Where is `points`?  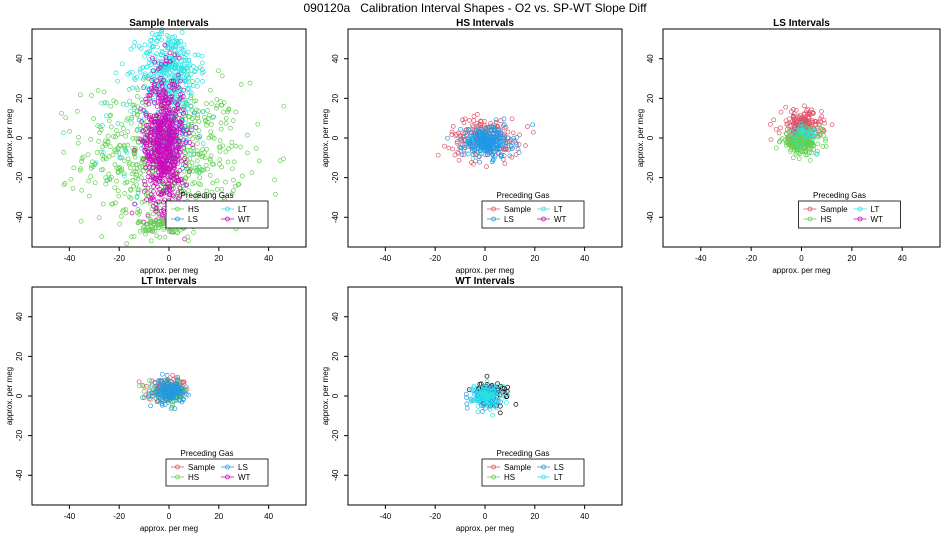 points is located at coordinates (801, 133).